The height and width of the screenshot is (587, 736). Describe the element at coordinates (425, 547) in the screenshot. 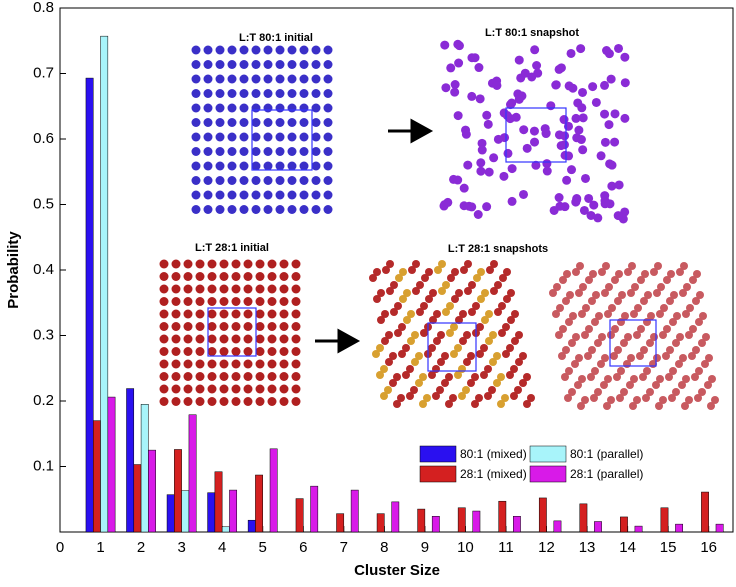

I see `x-tick-label: 9` at that location.